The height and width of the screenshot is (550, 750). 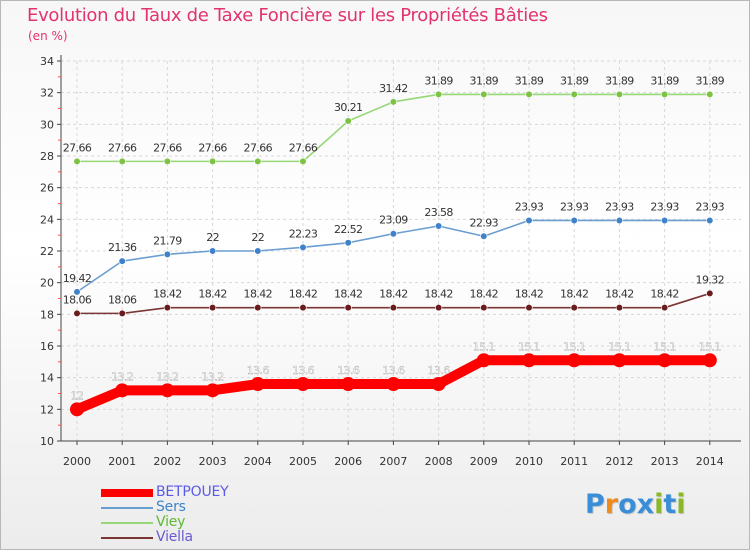 I want to click on y-tick-label: 22, so click(x=47, y=251).